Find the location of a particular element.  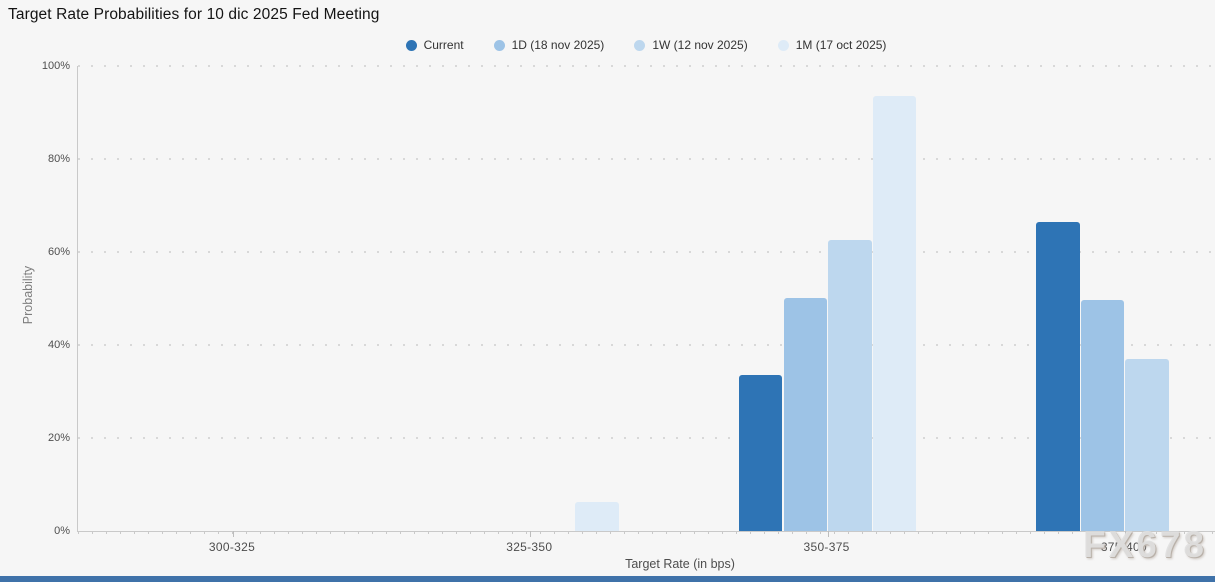

category-label-300-325: 300-325 is located at coordinates (232, 547).